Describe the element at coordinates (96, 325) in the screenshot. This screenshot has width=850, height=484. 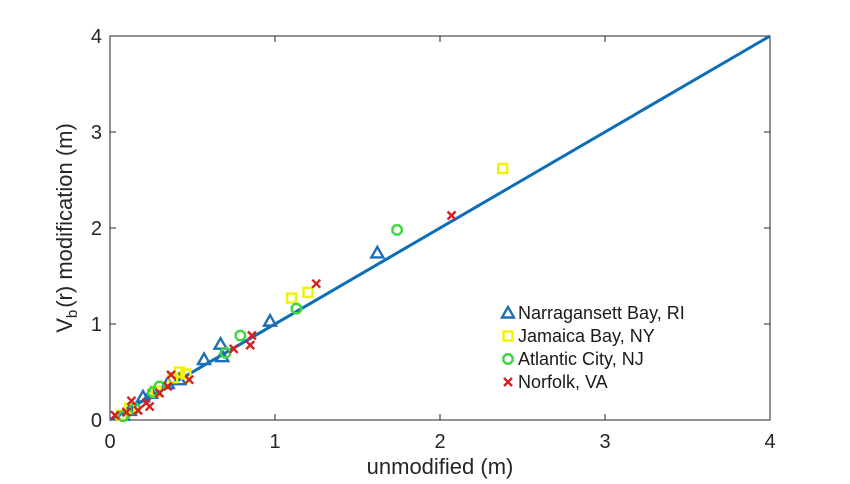
I see `y-tick-label: 1` at that location.